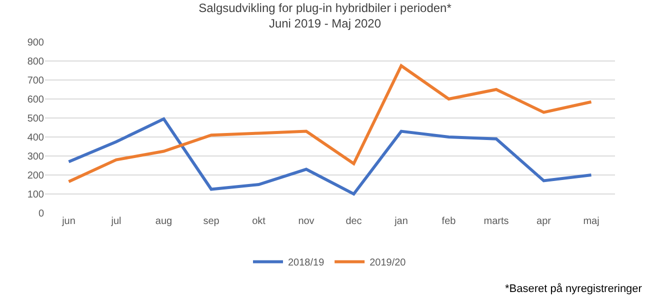  I want to click on x-tick-label: sep, so click(211, 221).